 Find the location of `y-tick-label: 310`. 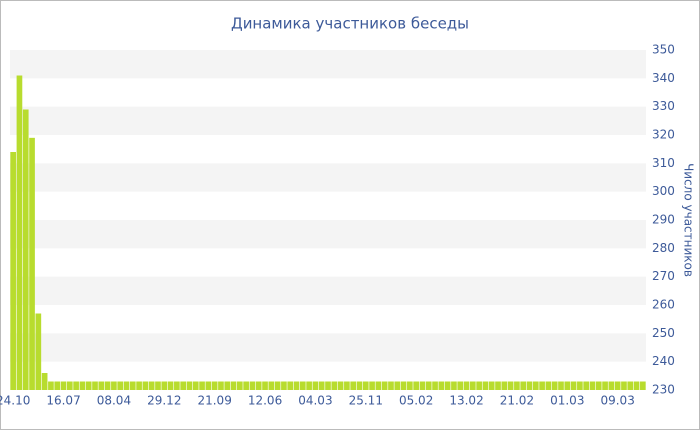

y-tick-label: 310 is located at coordinates (663, 163).